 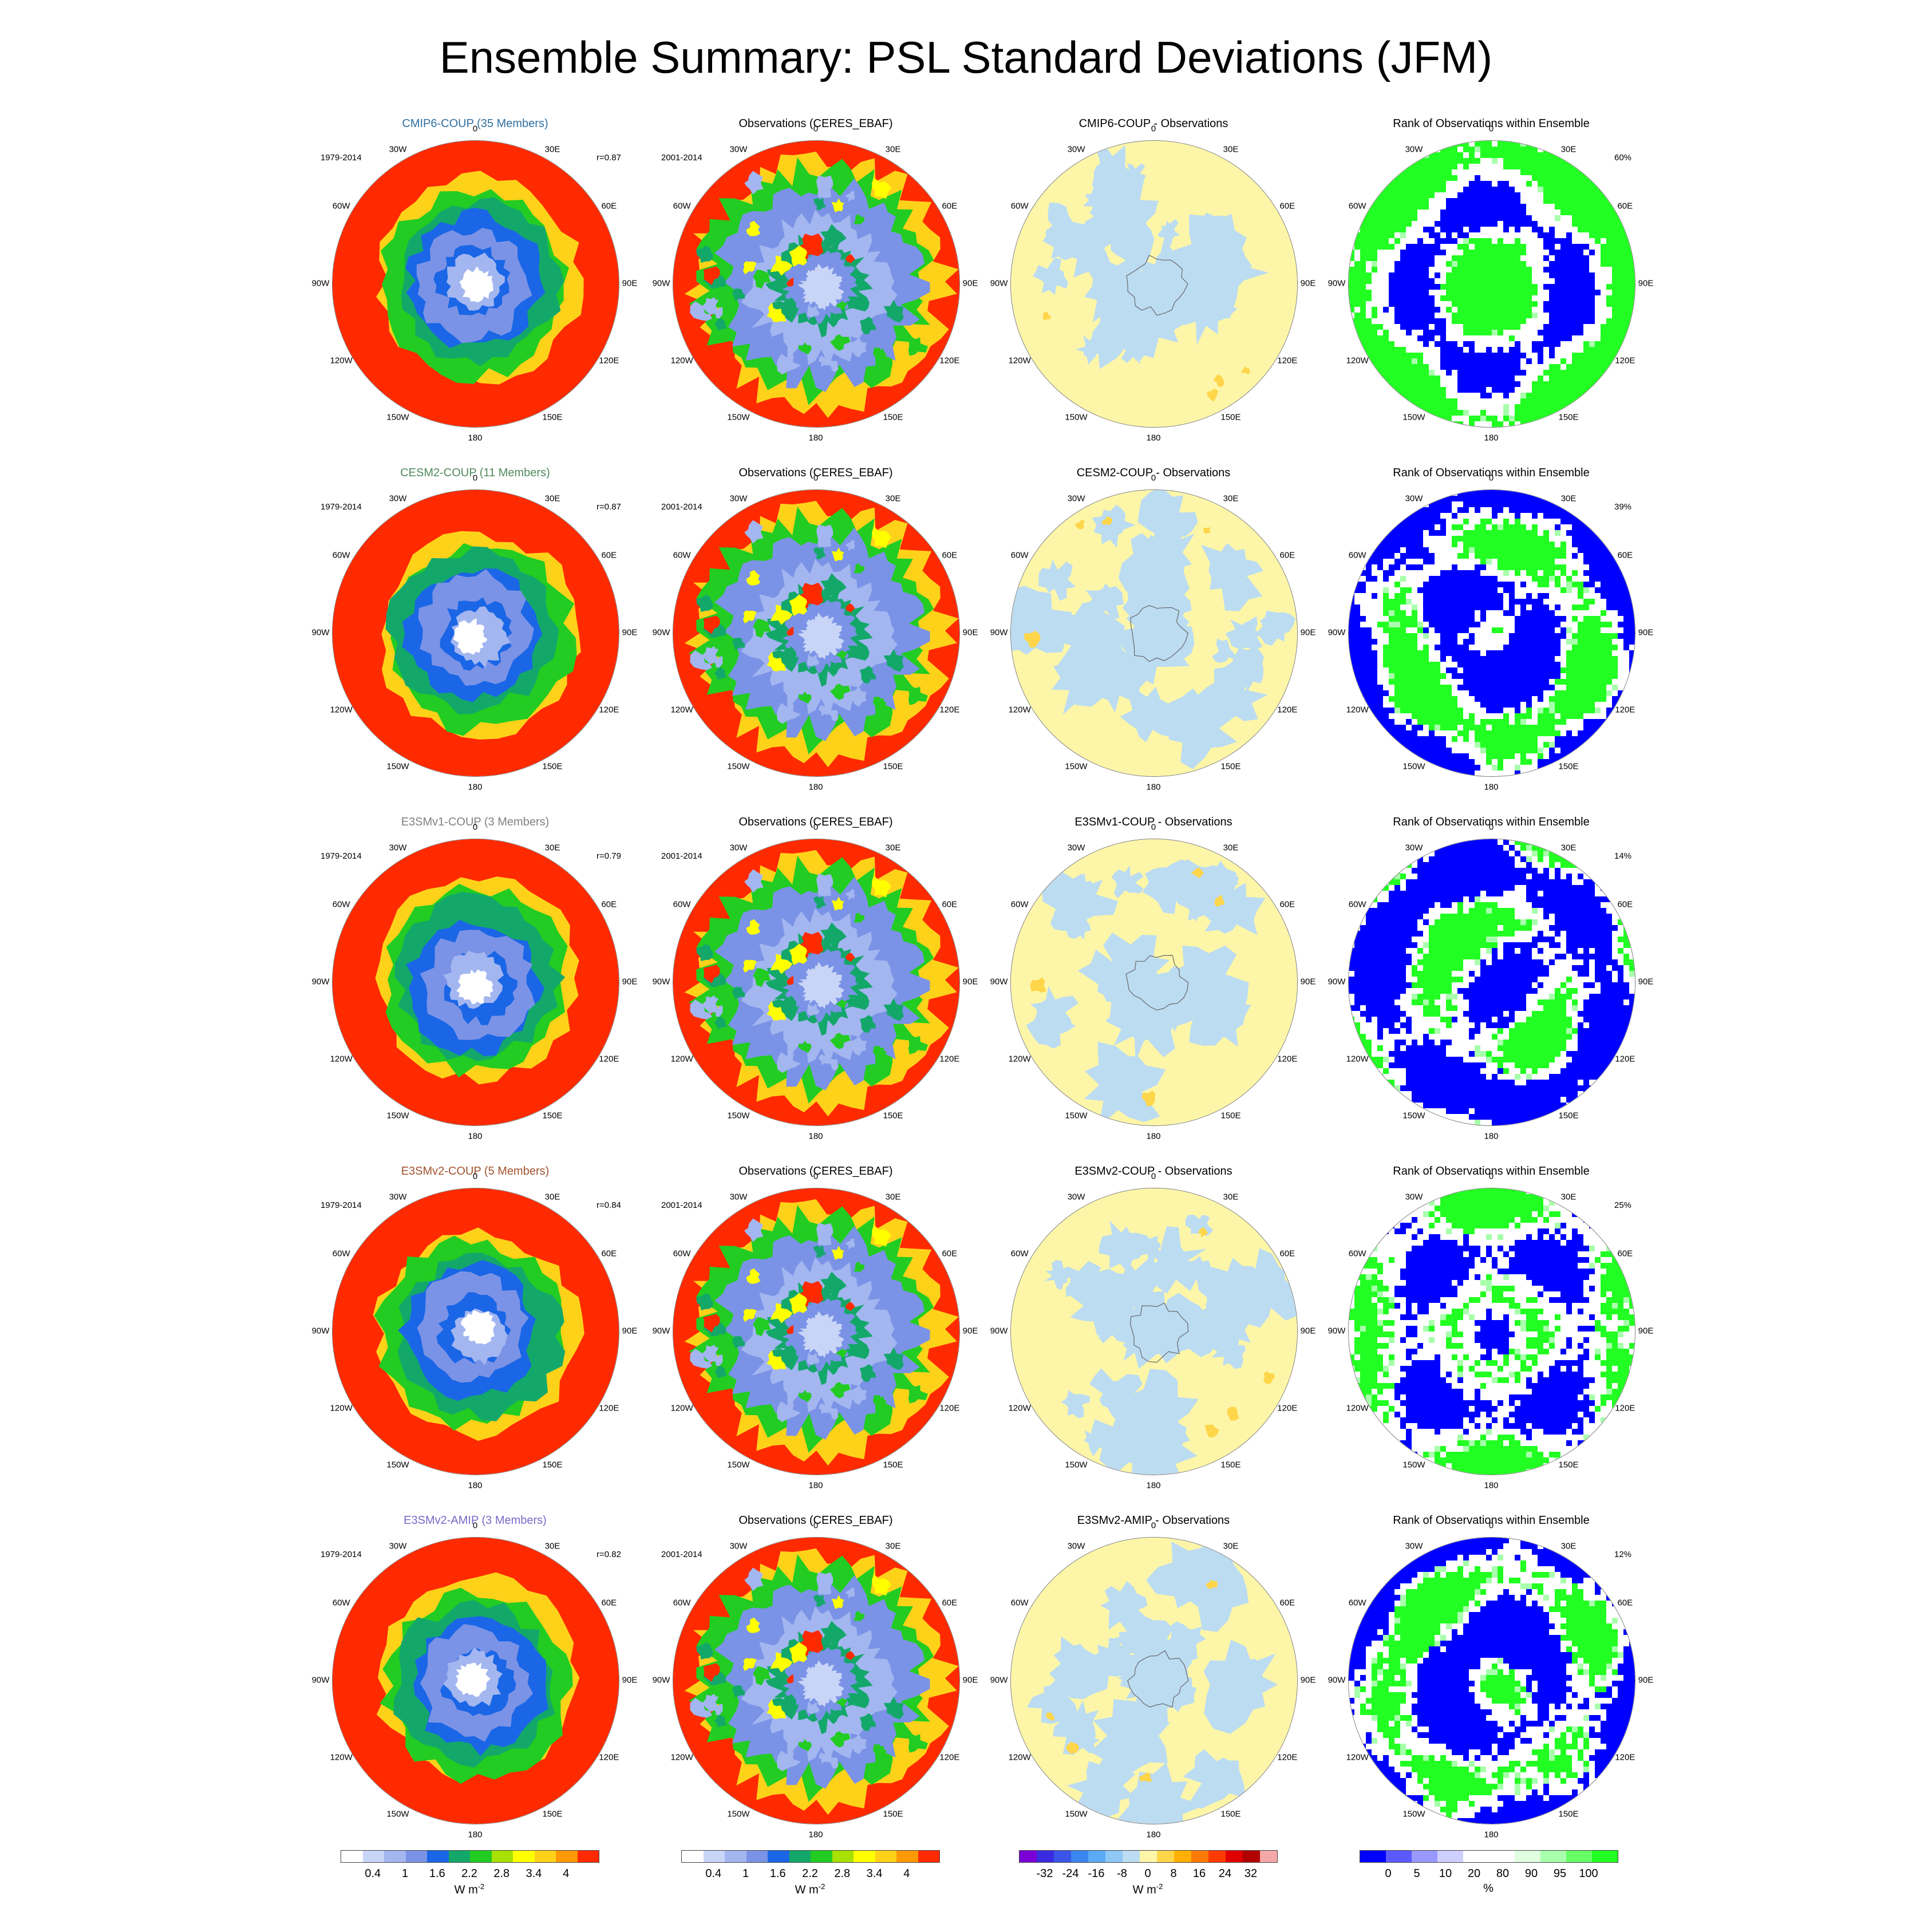 What do you see at coordinates (1488, 1874) in the screenshot?
I see `colorbar-ticks: 0 5 10 20 80 90 95 100` at bounding box center [1488, 1874].